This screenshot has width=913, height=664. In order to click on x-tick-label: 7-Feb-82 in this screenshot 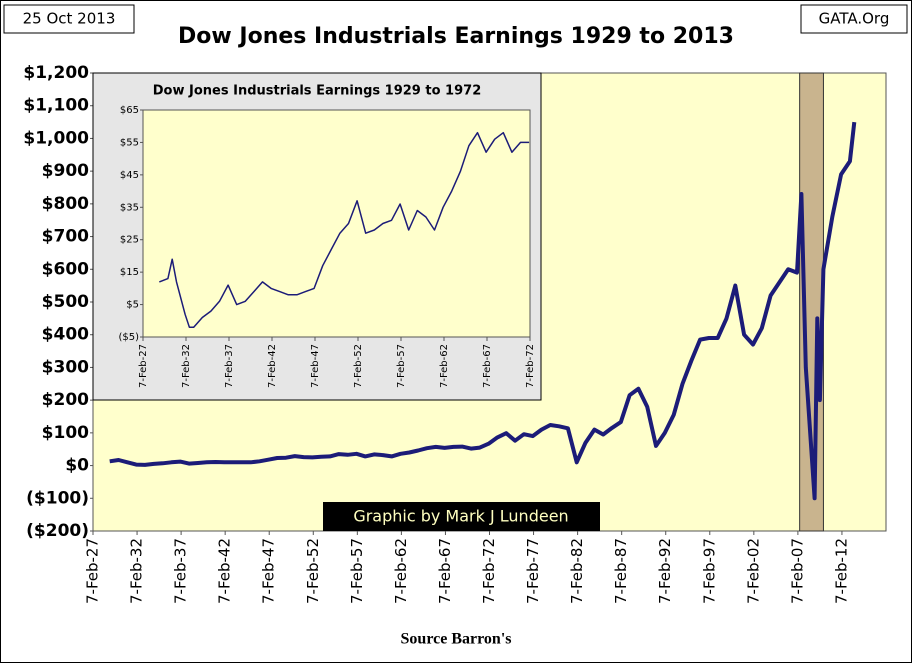, I will do `click(577, 571)`.